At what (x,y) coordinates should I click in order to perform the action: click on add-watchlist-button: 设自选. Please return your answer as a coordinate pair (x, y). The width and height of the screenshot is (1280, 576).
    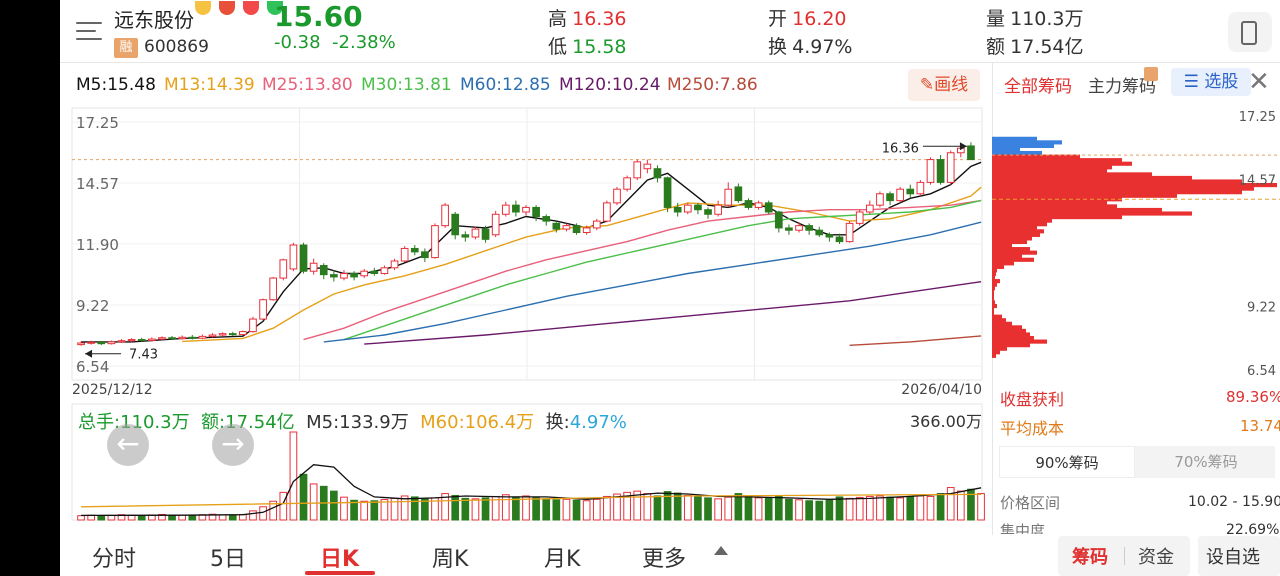
    Looking at the image, I should click on (1233, 557).